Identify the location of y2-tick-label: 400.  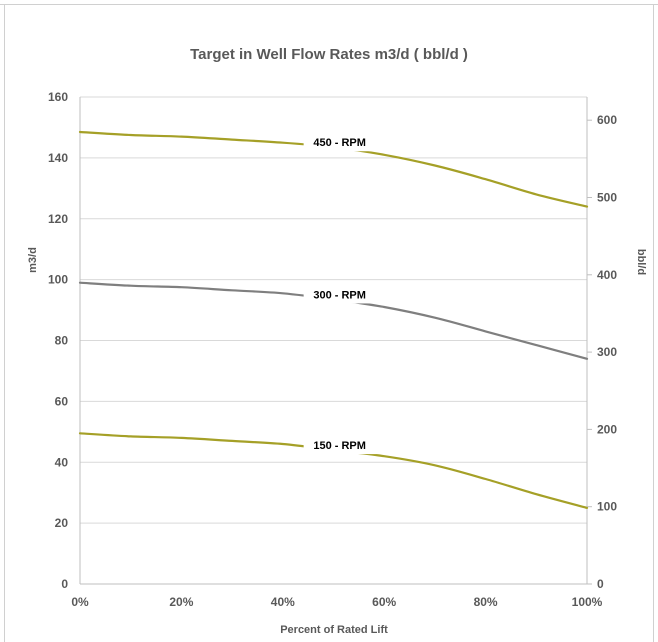
(607, 275).